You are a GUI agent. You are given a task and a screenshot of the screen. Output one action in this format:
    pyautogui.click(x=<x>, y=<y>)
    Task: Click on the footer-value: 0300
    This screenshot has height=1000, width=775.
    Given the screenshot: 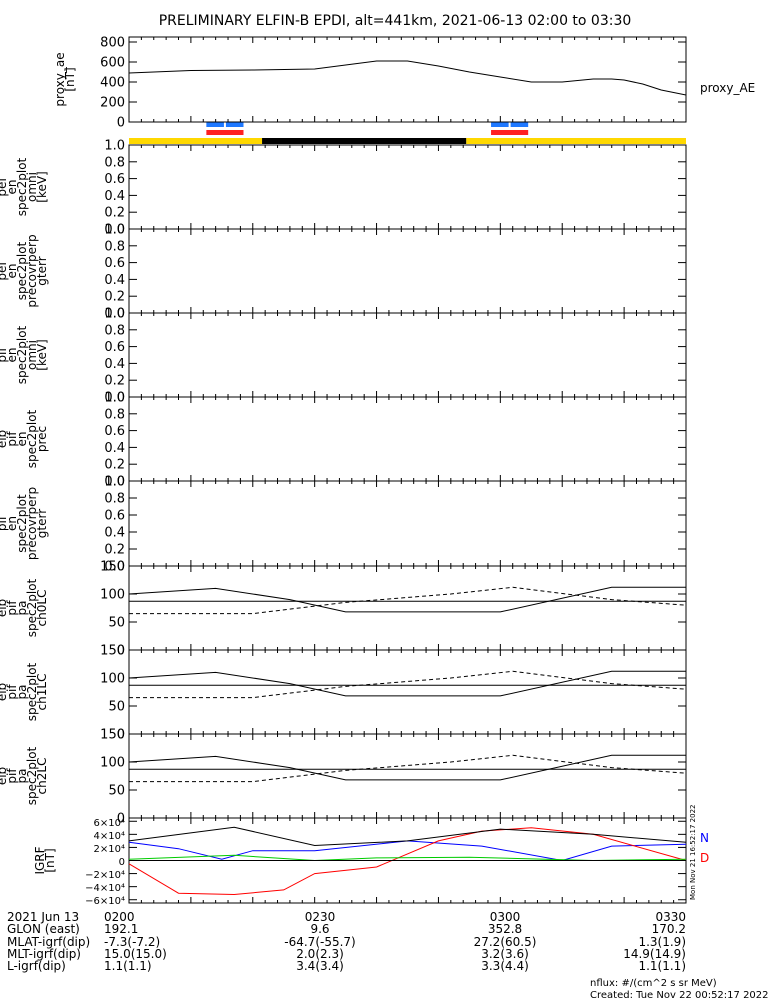 What is the action you would take?
    pyautogui.click(x=505, y=917)
    